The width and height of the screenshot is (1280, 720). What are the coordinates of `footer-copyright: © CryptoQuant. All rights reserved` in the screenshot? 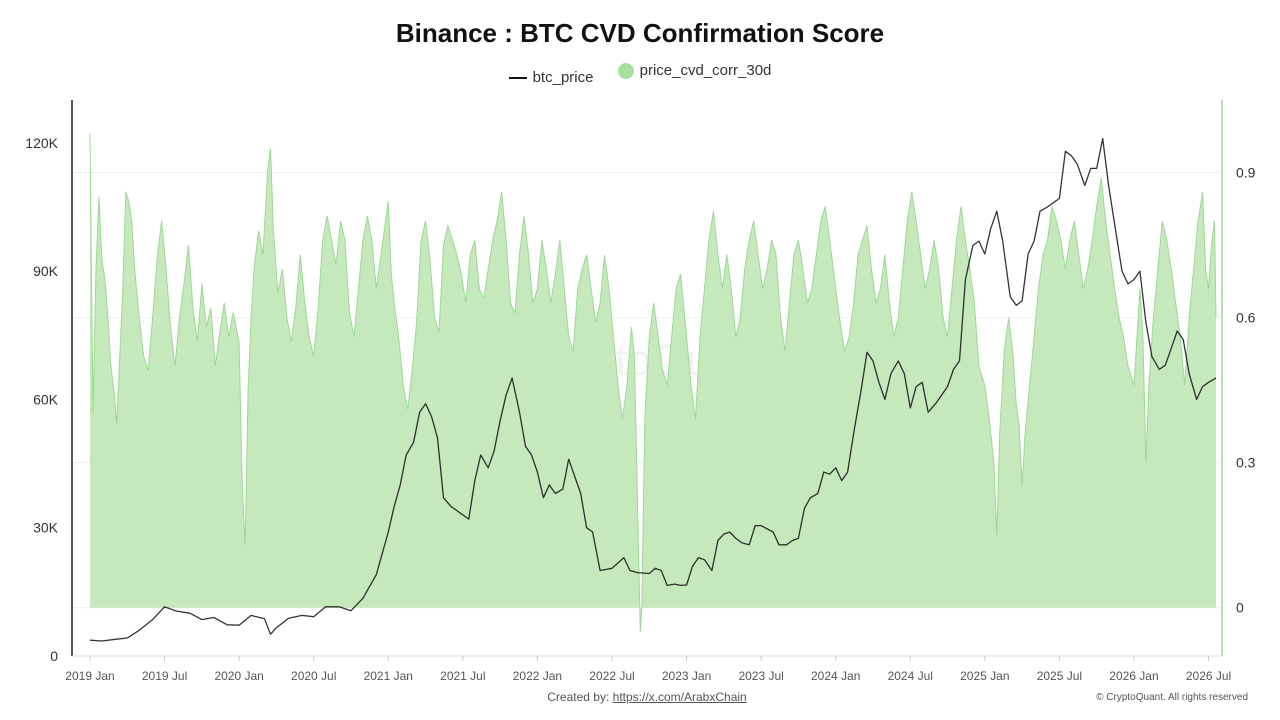 It's located at (1172, 697).